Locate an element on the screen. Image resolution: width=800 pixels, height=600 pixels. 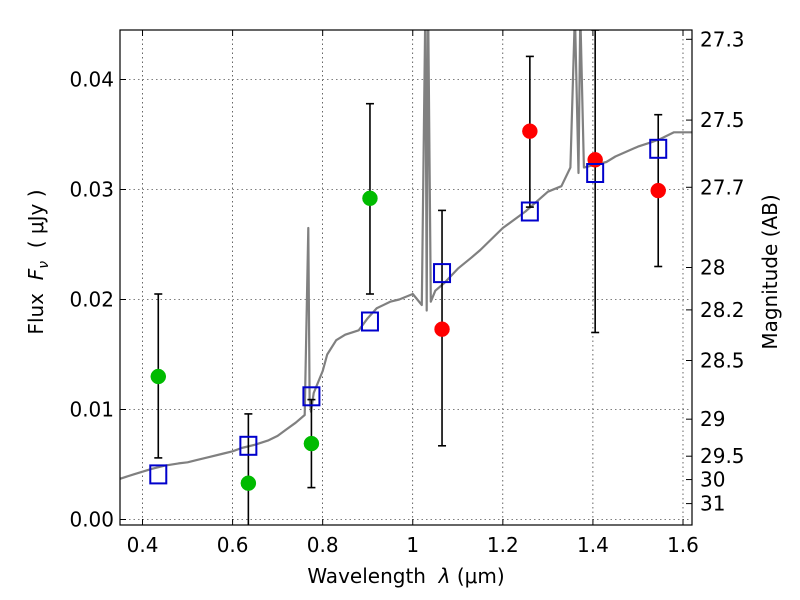
y-axis-title: Flux Fν ( μJy ) is located at coordinates (38, 261).